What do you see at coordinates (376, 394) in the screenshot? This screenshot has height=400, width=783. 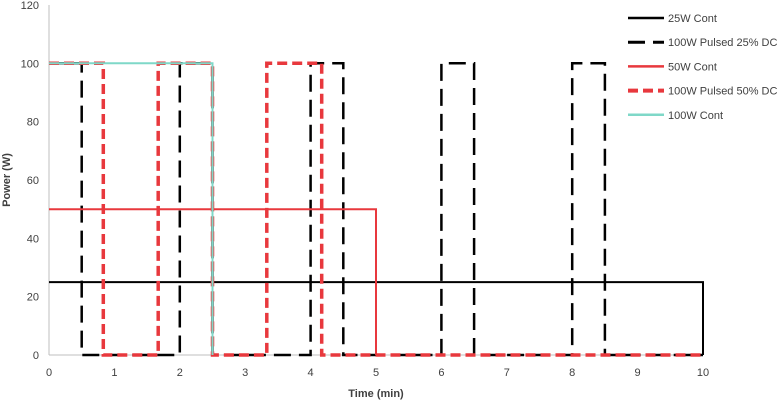 I see `x-axis-title: Time (min)` at bounding box center [376, 394].